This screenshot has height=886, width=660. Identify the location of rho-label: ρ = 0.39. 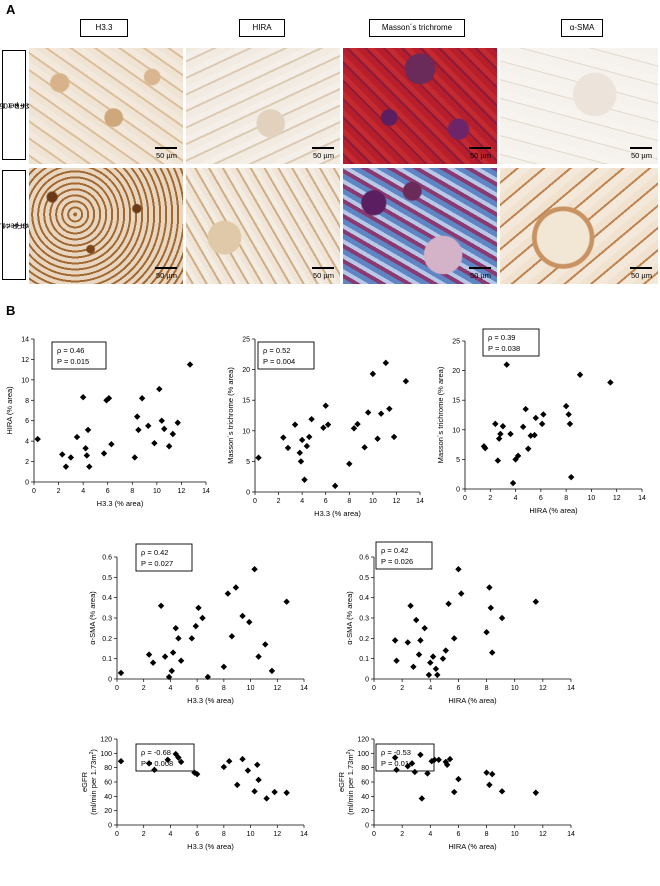
(501, 337).